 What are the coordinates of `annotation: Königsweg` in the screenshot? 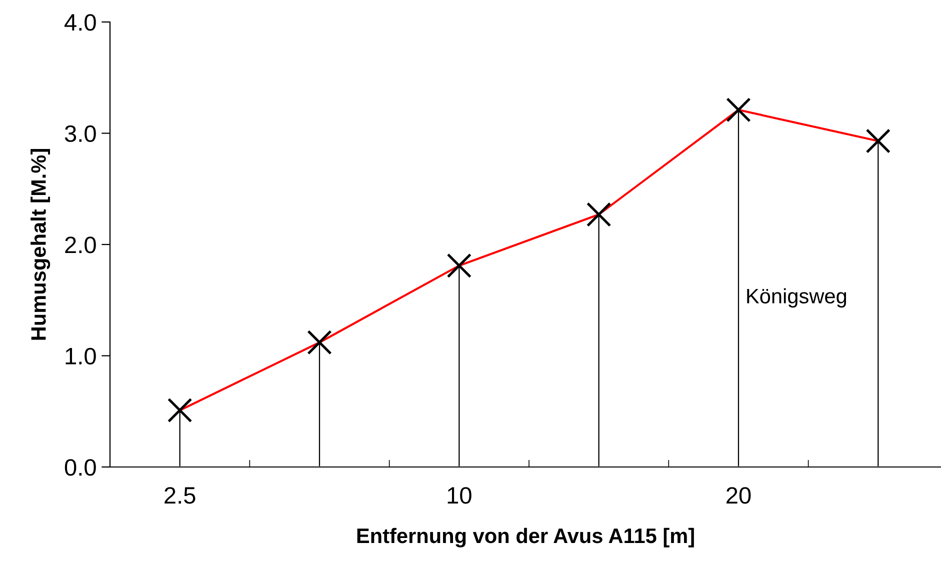 It's located at (796, 298).